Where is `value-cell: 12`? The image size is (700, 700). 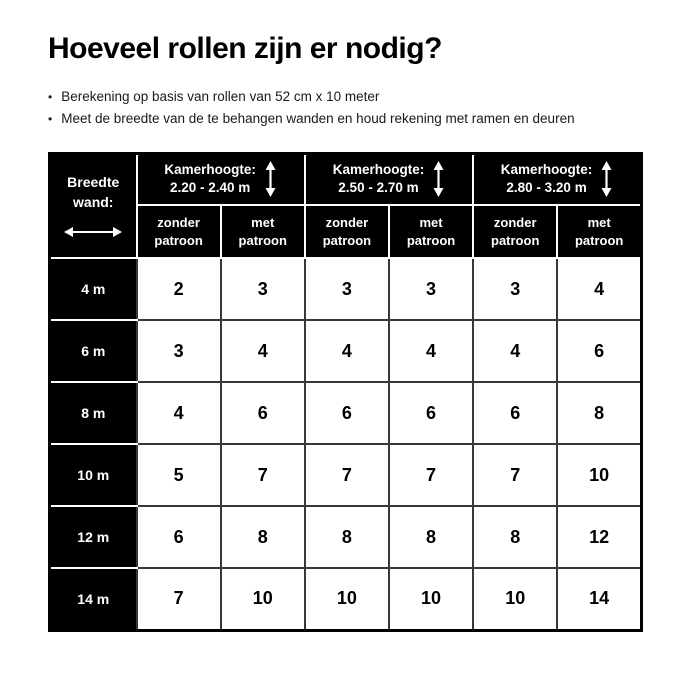 value-cell: 12 is located at coordinates (599, 537).